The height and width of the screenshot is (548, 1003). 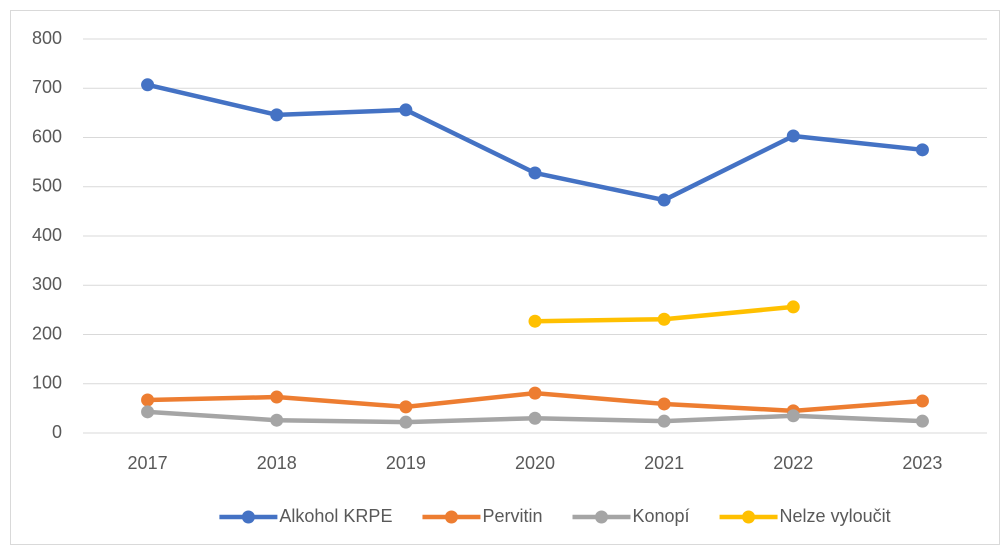 I want to click on x-tick-label: 2020, so click(x=535, y=463).